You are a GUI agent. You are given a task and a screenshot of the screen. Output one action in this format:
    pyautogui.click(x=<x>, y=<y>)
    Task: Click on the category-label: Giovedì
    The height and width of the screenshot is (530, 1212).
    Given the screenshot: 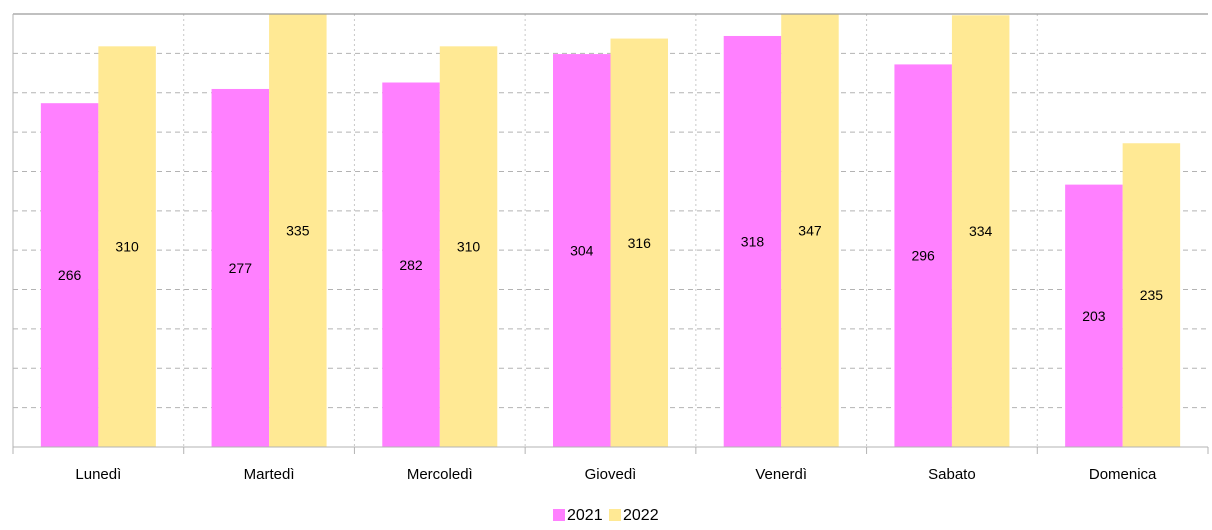 What is the action you would take?
    pyautogui.click(x=611, y=474)
    